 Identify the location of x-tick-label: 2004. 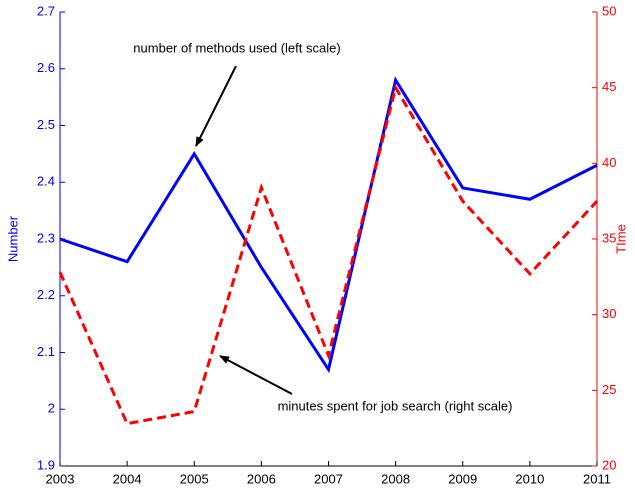
(127, 478).